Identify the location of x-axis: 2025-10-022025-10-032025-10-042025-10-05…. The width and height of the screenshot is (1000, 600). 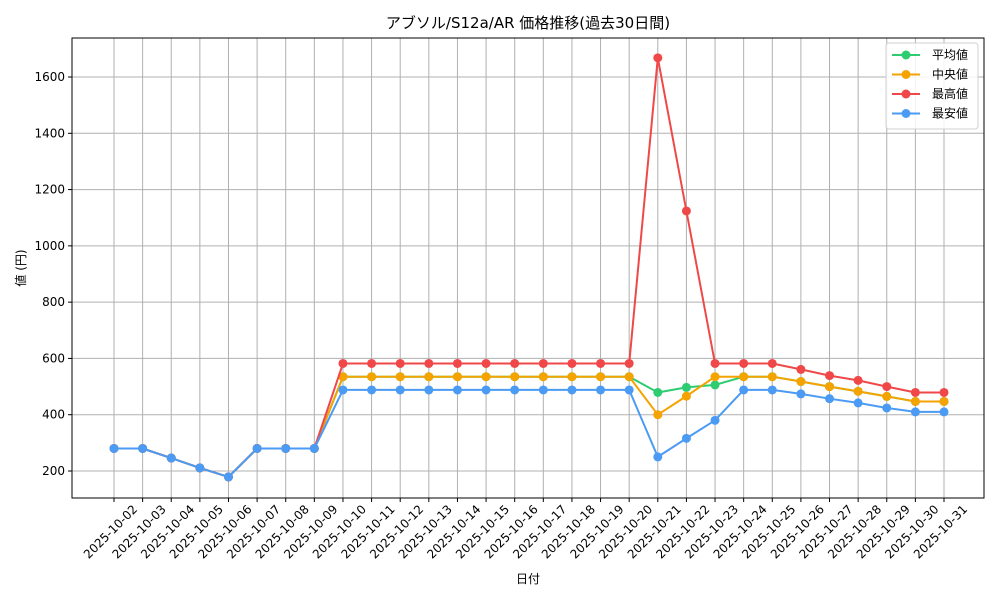
(525, 529).